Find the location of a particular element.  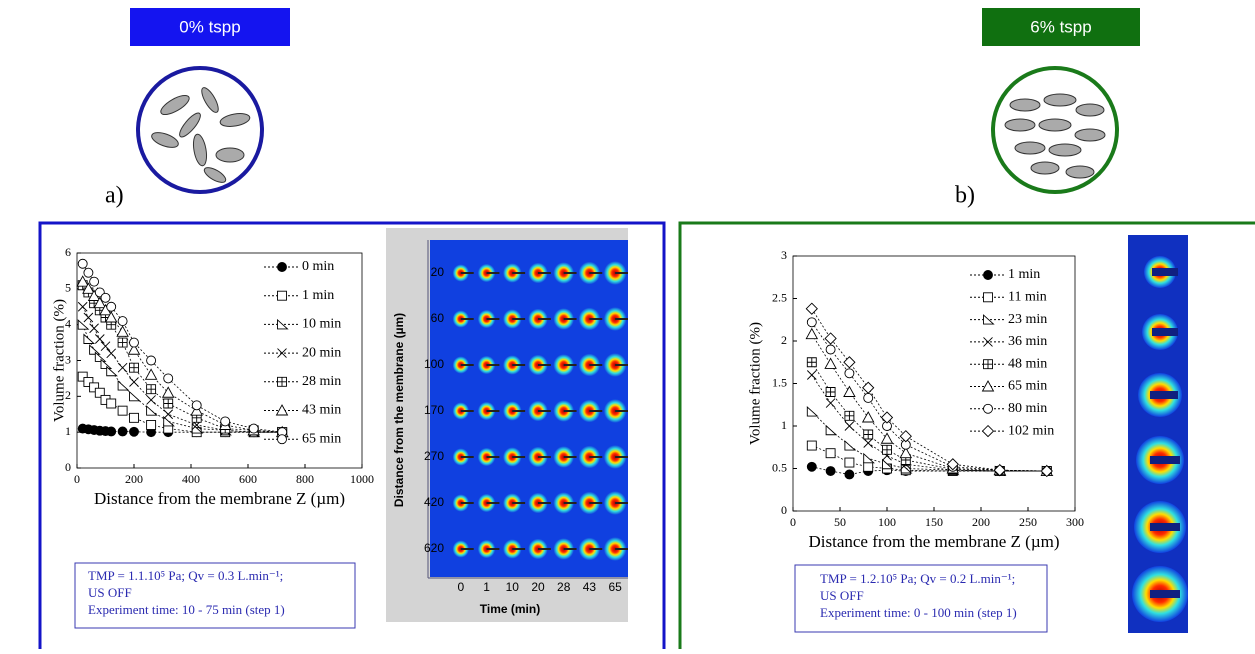

panel-letter: a) is located at coordinates (114, 196).